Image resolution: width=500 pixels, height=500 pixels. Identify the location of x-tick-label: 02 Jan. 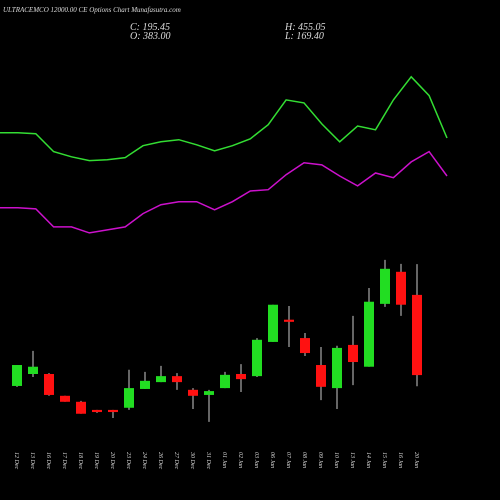
(240, 460).